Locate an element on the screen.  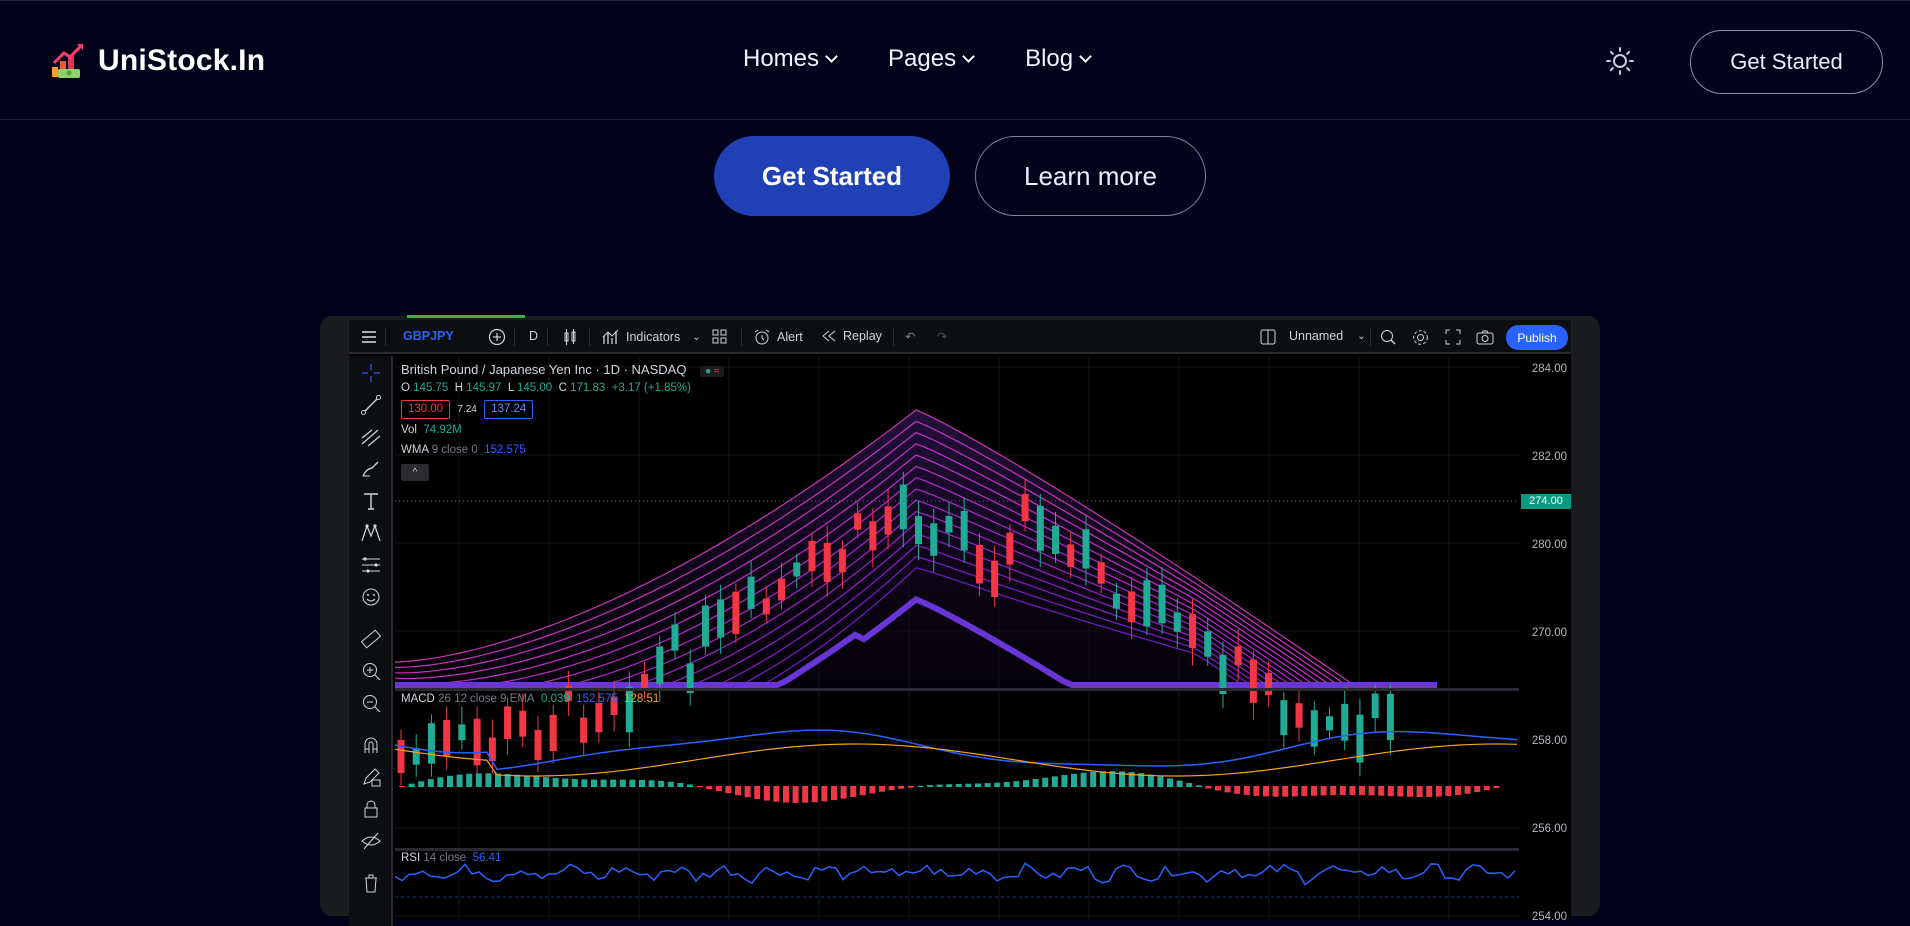
rsi-legend: RSI 14 close 56.41 is located at coordinates (451, 858).